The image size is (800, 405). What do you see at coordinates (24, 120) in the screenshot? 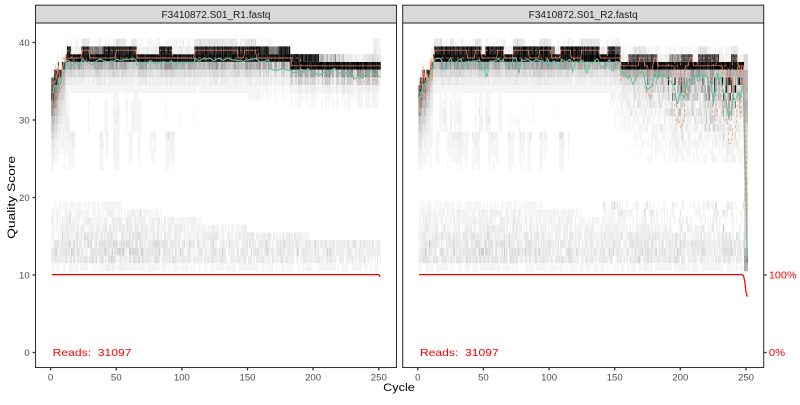
I see `svg-text: 30` at bounding box center [24, 120].